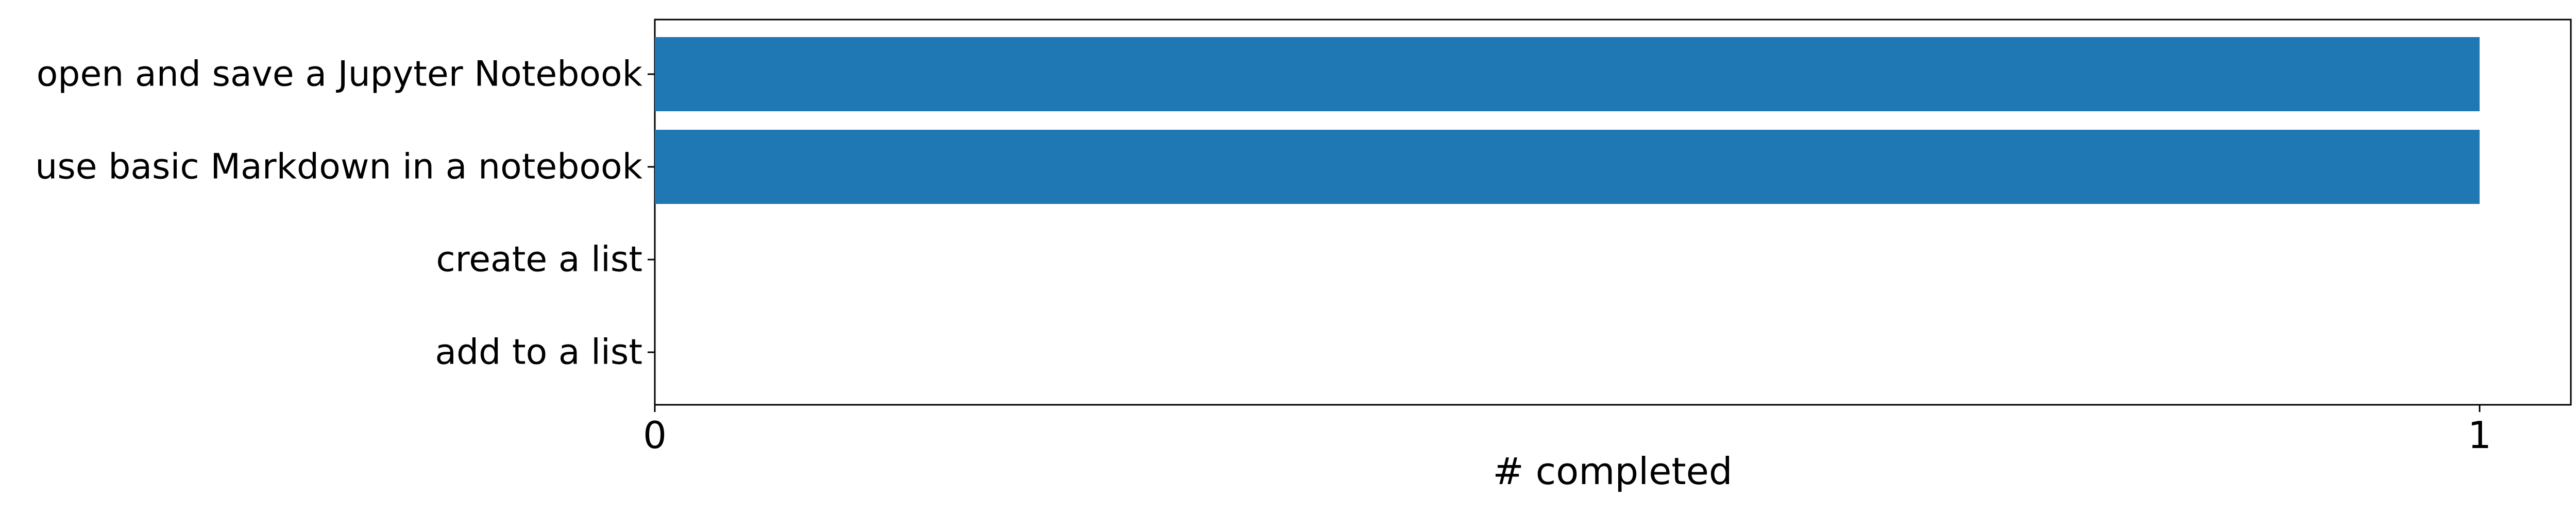 The width and height of the screenshot is (2576, 515). I want to click on x-tick-label: 1, so click(2480, 435).